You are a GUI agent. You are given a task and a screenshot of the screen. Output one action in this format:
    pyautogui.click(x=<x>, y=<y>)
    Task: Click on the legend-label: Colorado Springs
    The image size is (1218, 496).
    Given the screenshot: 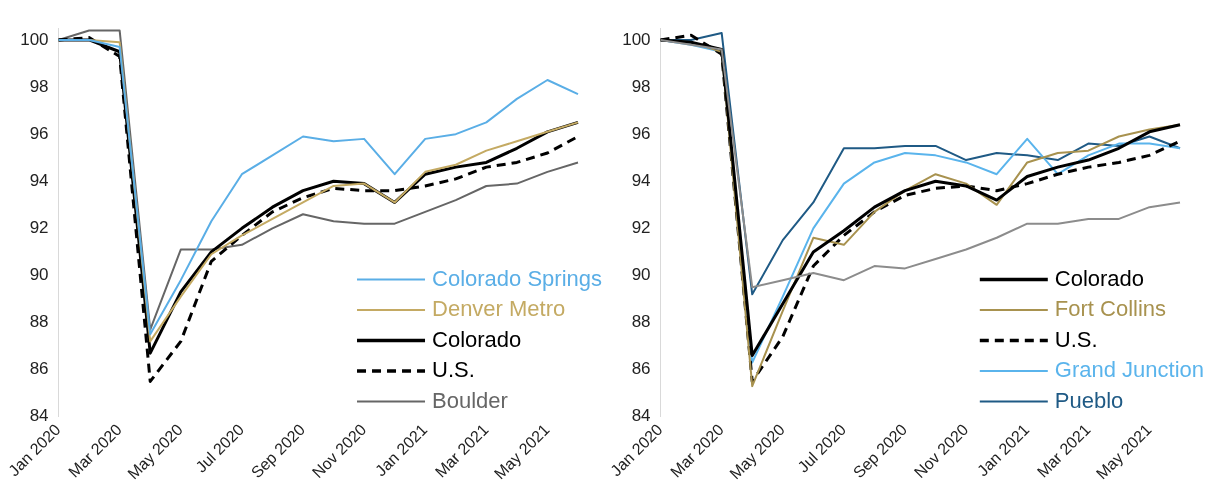 What is the action you would take?
    pyautogui.click(x=517, y=278)
    